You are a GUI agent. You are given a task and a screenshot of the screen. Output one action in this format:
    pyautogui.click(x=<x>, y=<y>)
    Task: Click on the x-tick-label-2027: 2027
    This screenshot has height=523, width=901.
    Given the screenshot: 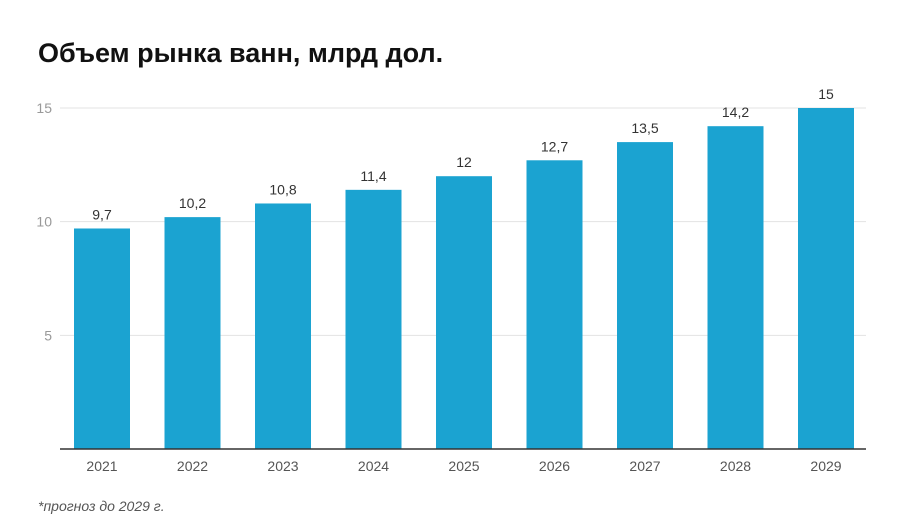 What is the action you would take?
    pyautogui.click(x=644, y=466)
    